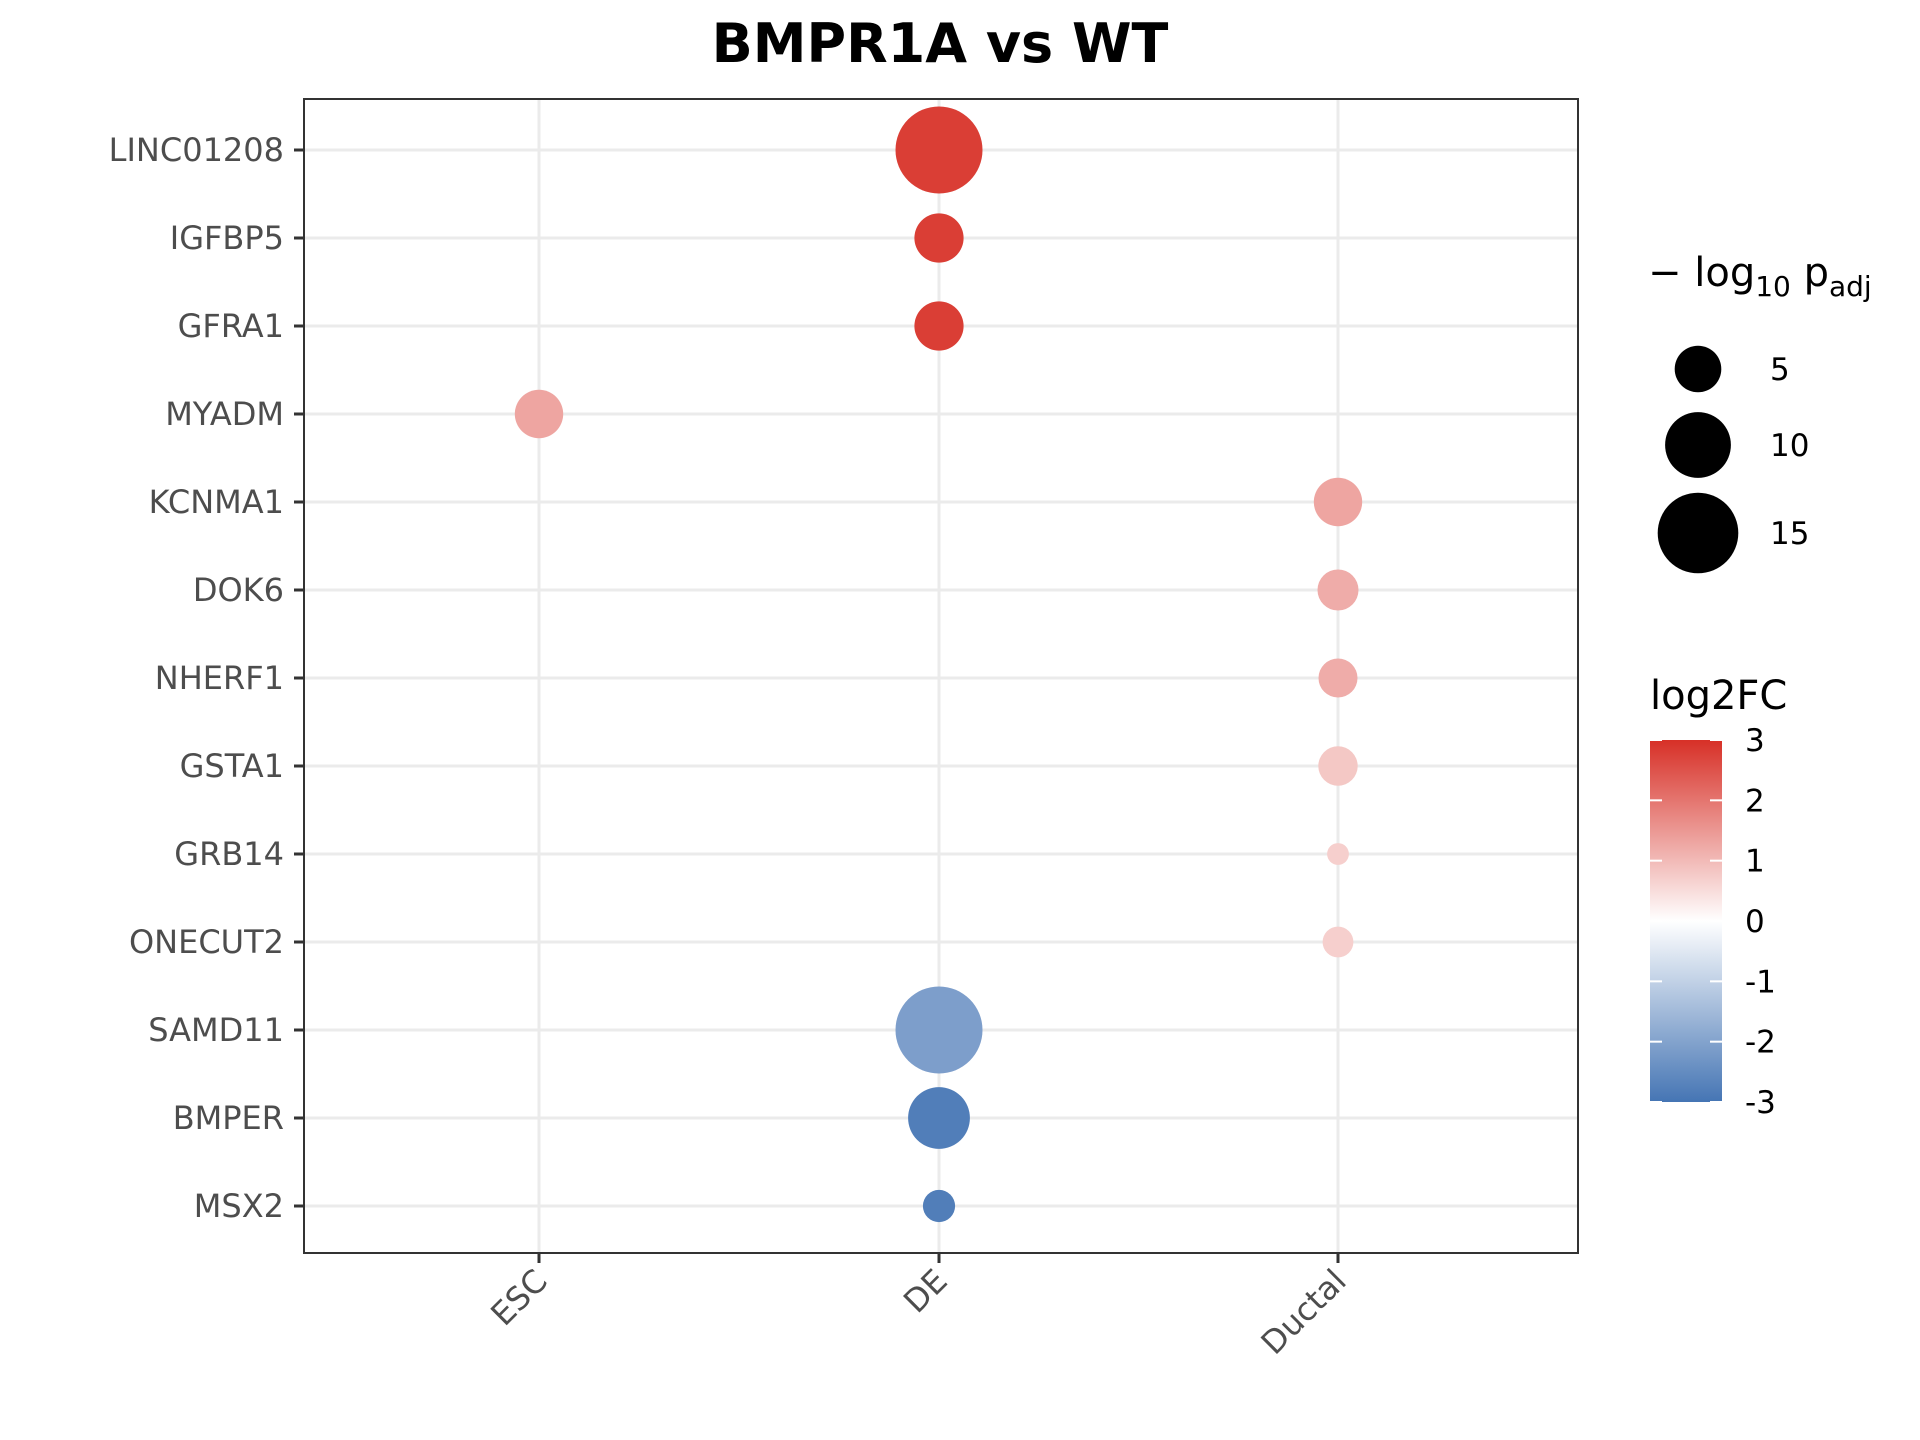  I want to click on color-legend: log2FC 3 2 1 0 -1 -2 -3, so click(1718, 897).